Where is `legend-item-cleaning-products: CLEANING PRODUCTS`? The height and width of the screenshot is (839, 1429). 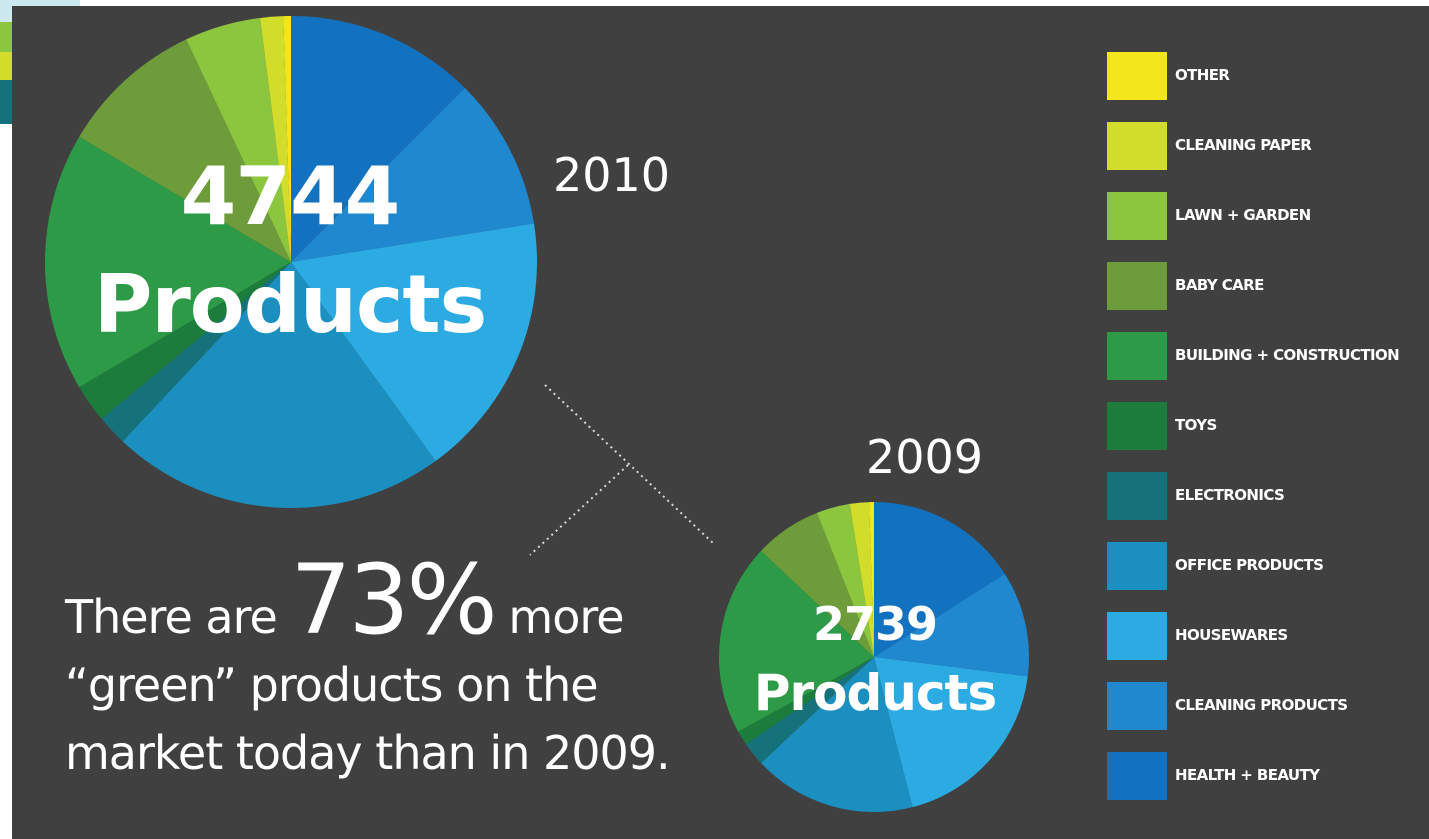
legend-item-cleaning-products: CLEANING PRODUCTS is located at coordinates (1262, 706).